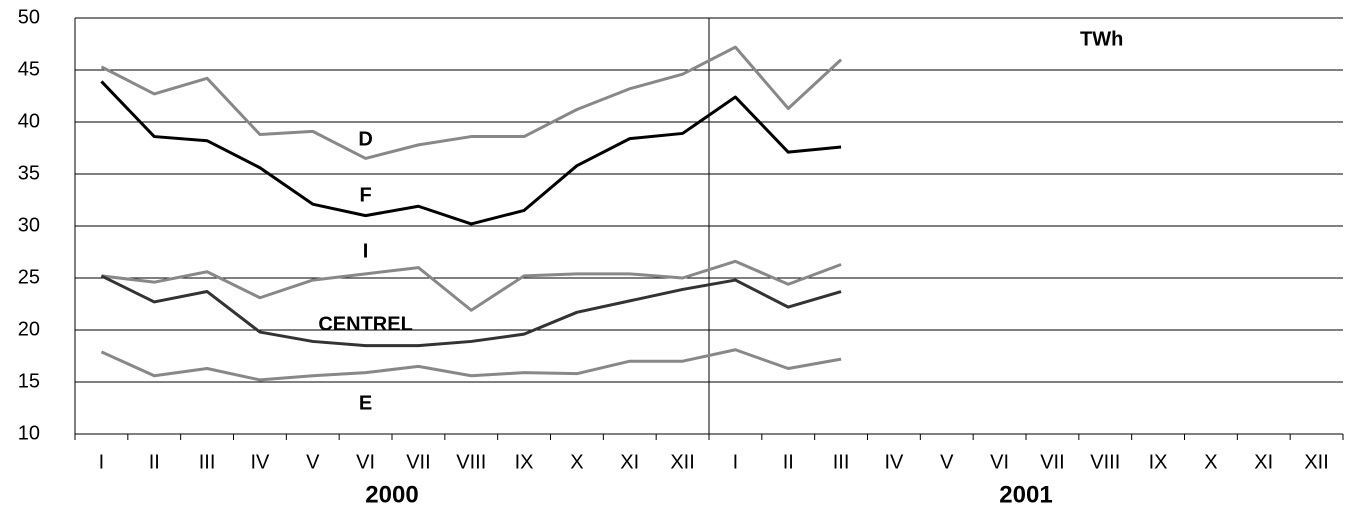  Describe the element at coordinates (29, 381) in the screenshot. I see `y-tick-label: 15` at that location.